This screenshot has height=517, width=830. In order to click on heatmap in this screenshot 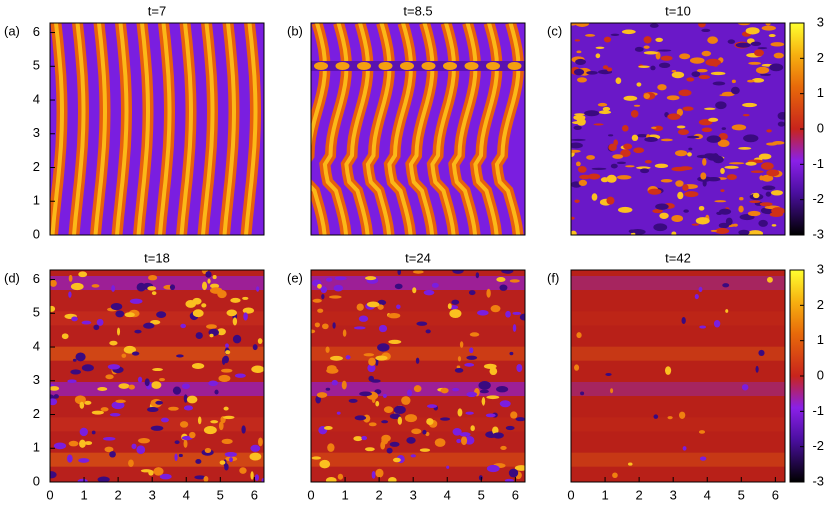, I will do `click(418, 376)`.